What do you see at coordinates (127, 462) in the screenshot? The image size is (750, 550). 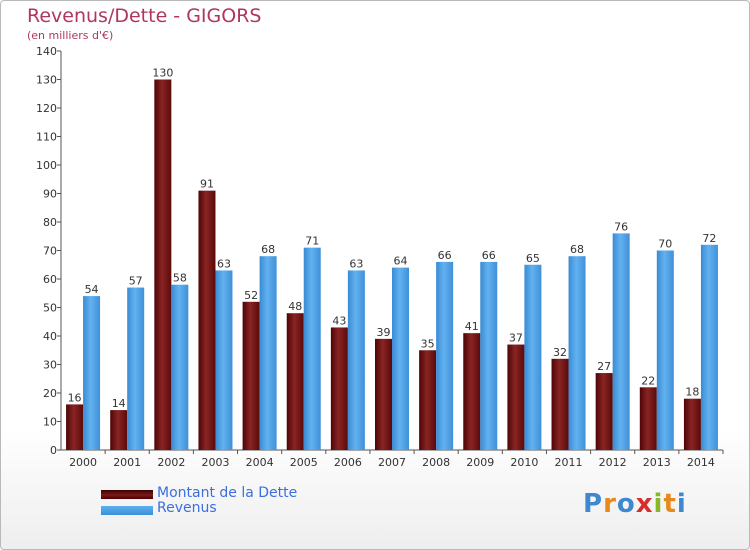 I see `x-tick-label: 2001` at bounding box center [127, 462].